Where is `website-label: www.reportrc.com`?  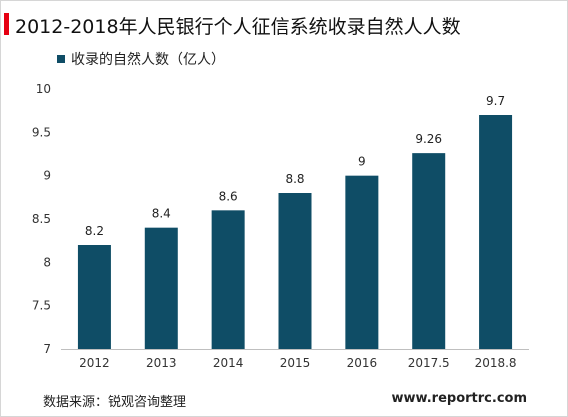 website-label: www.reportrc.com is located at coordinates (459, 398).